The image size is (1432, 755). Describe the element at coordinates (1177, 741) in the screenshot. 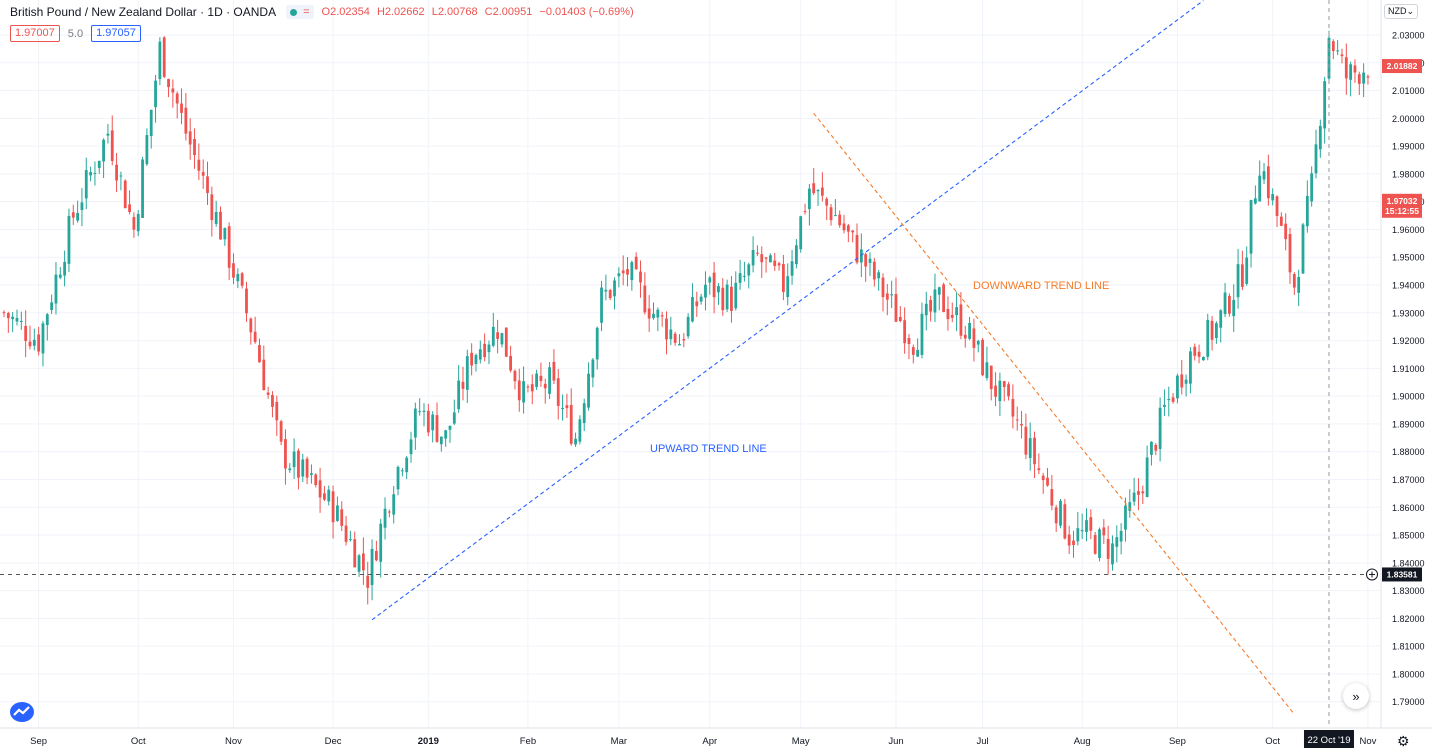

I see `x-tick-label: Sep` at that location.